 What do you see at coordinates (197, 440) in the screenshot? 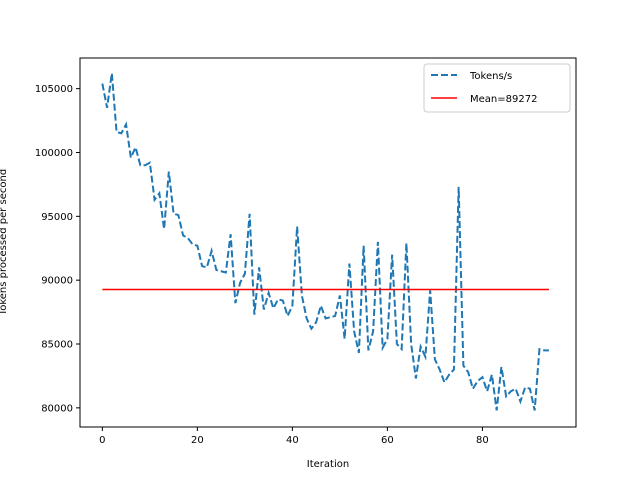
I see `x-tick-label: 20` at bounding box center [197, 440].